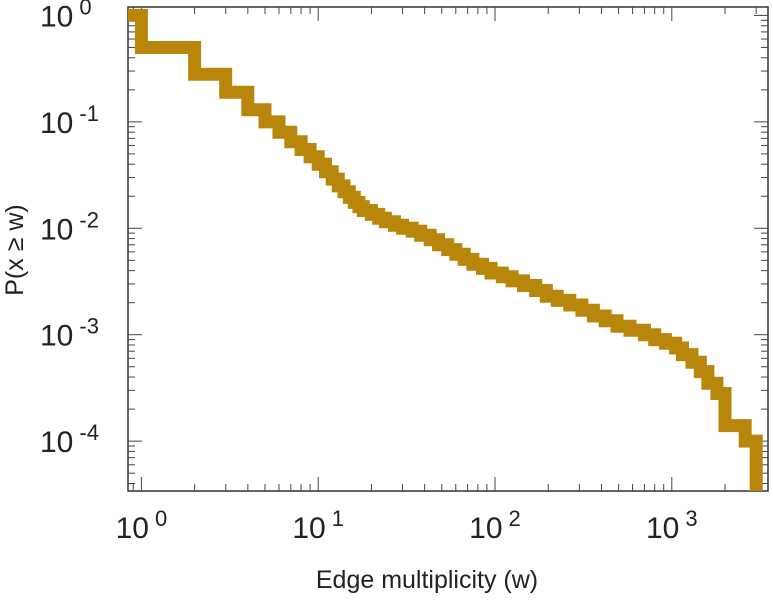  What do you see at coordinates (161, 518) in the screenshot?
I see `x-tick-exponent: 0` at bounding box center [161, 518].